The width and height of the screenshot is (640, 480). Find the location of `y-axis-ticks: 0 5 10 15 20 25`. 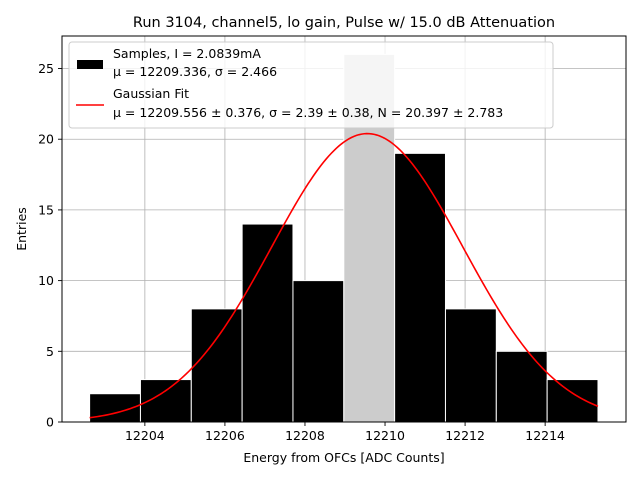

y-axis-ticks: 0 5 10 15 20 25 is located at coordinates (50, 245).